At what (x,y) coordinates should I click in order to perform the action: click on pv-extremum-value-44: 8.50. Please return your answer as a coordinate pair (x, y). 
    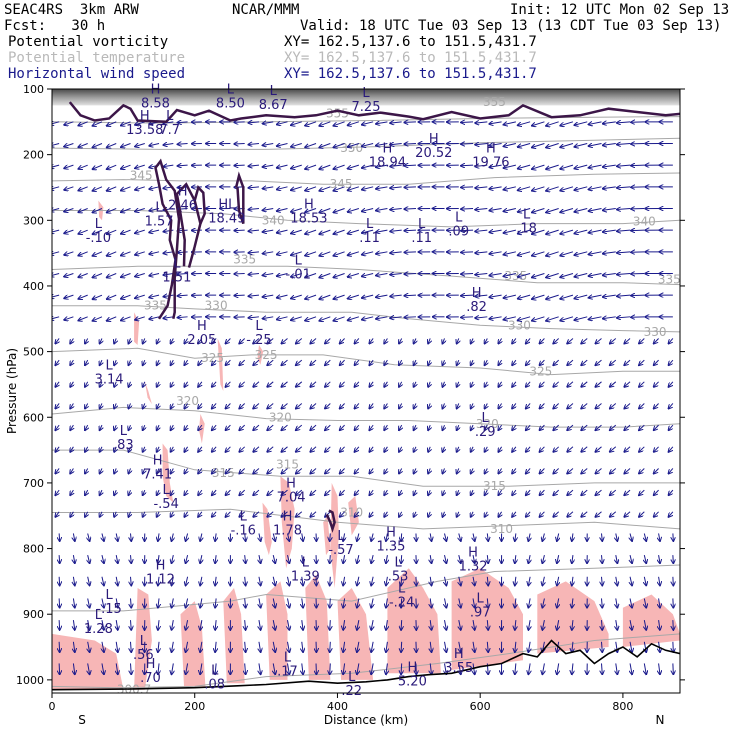
    Looking at the image, I should click on (230, 104).